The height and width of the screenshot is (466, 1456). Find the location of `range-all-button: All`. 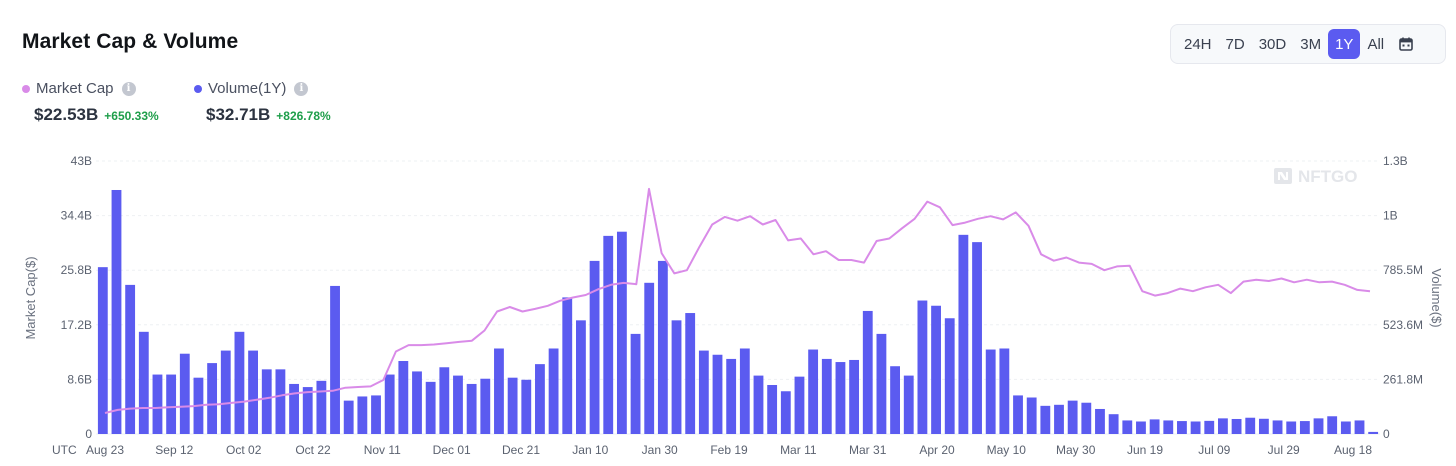

range-all-button: All is located at coordinates (1376, 44).